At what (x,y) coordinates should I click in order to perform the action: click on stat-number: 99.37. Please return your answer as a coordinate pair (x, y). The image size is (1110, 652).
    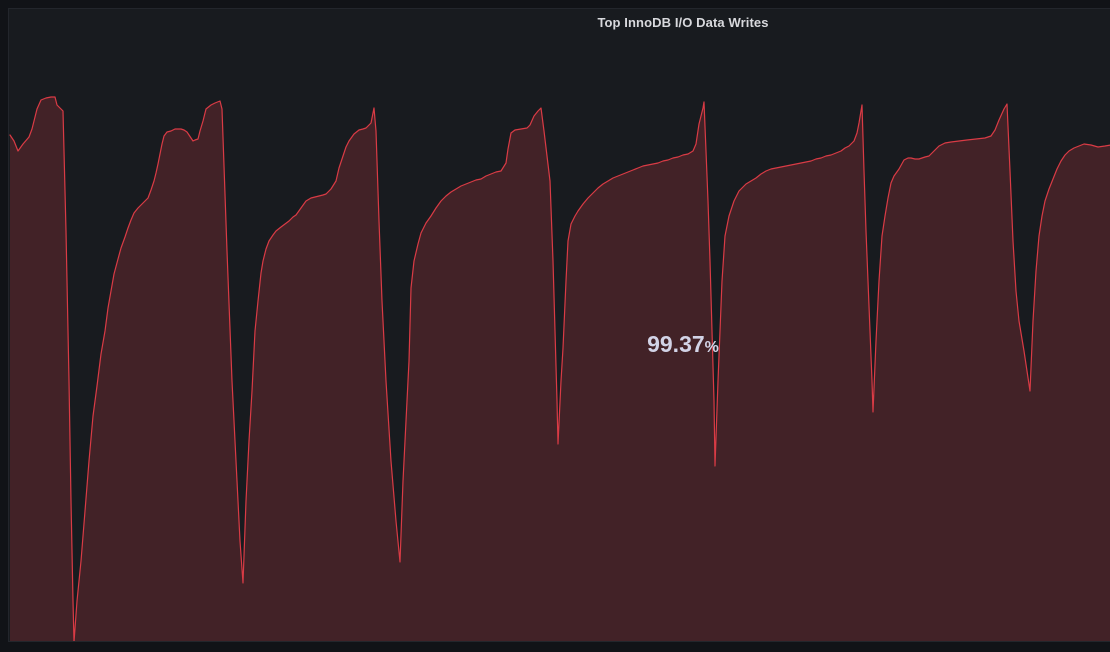
    Looking at the image, I should click on (676, 344).